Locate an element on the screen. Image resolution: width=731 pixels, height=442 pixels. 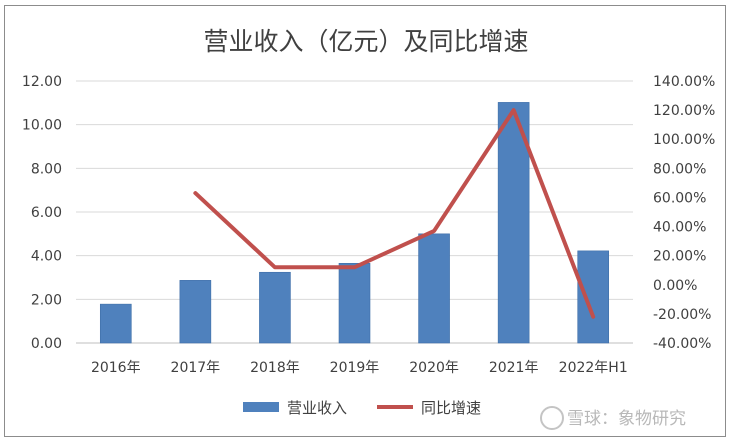
chart-title: 营业收入（亿元）及同比增速 is located at coordinates (365, 41).